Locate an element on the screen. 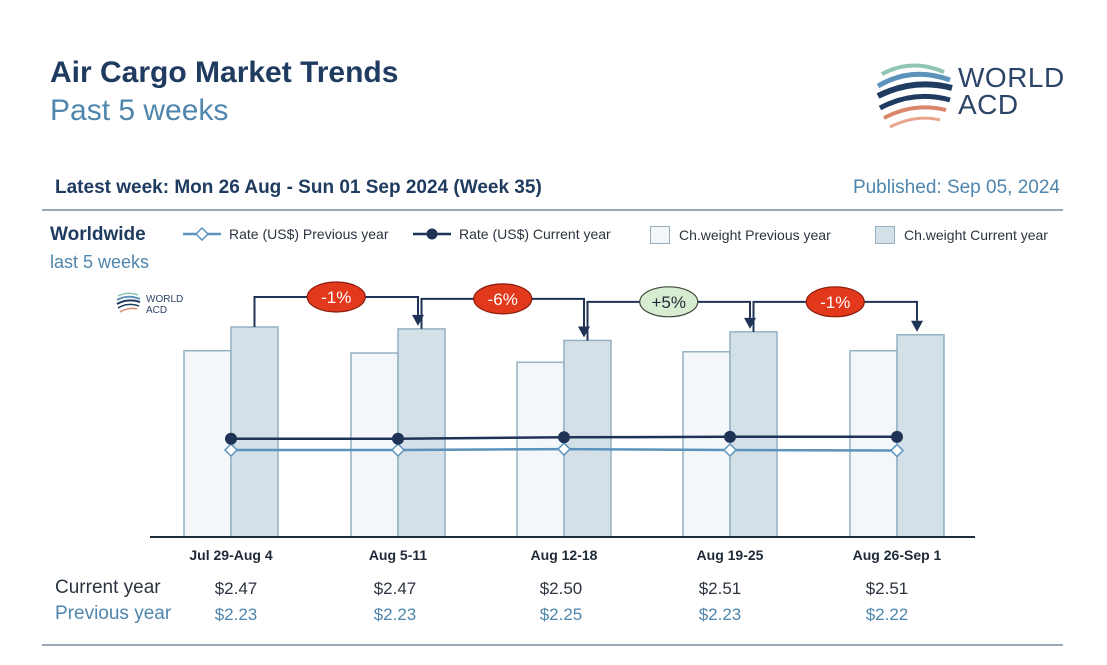 Image resolution: width=1107 pixels, height=665 pixels. legend-weight-cur-label: Ch.weight Current year is located at coordinates (976, 235).